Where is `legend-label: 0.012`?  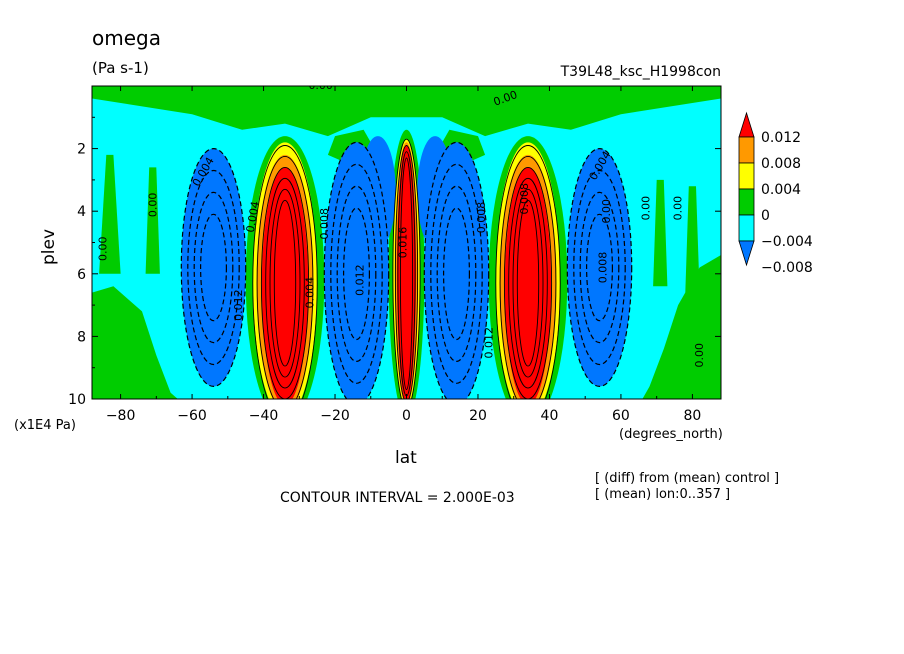
legend-label: 0.012 is located at coordinates (781, 138).